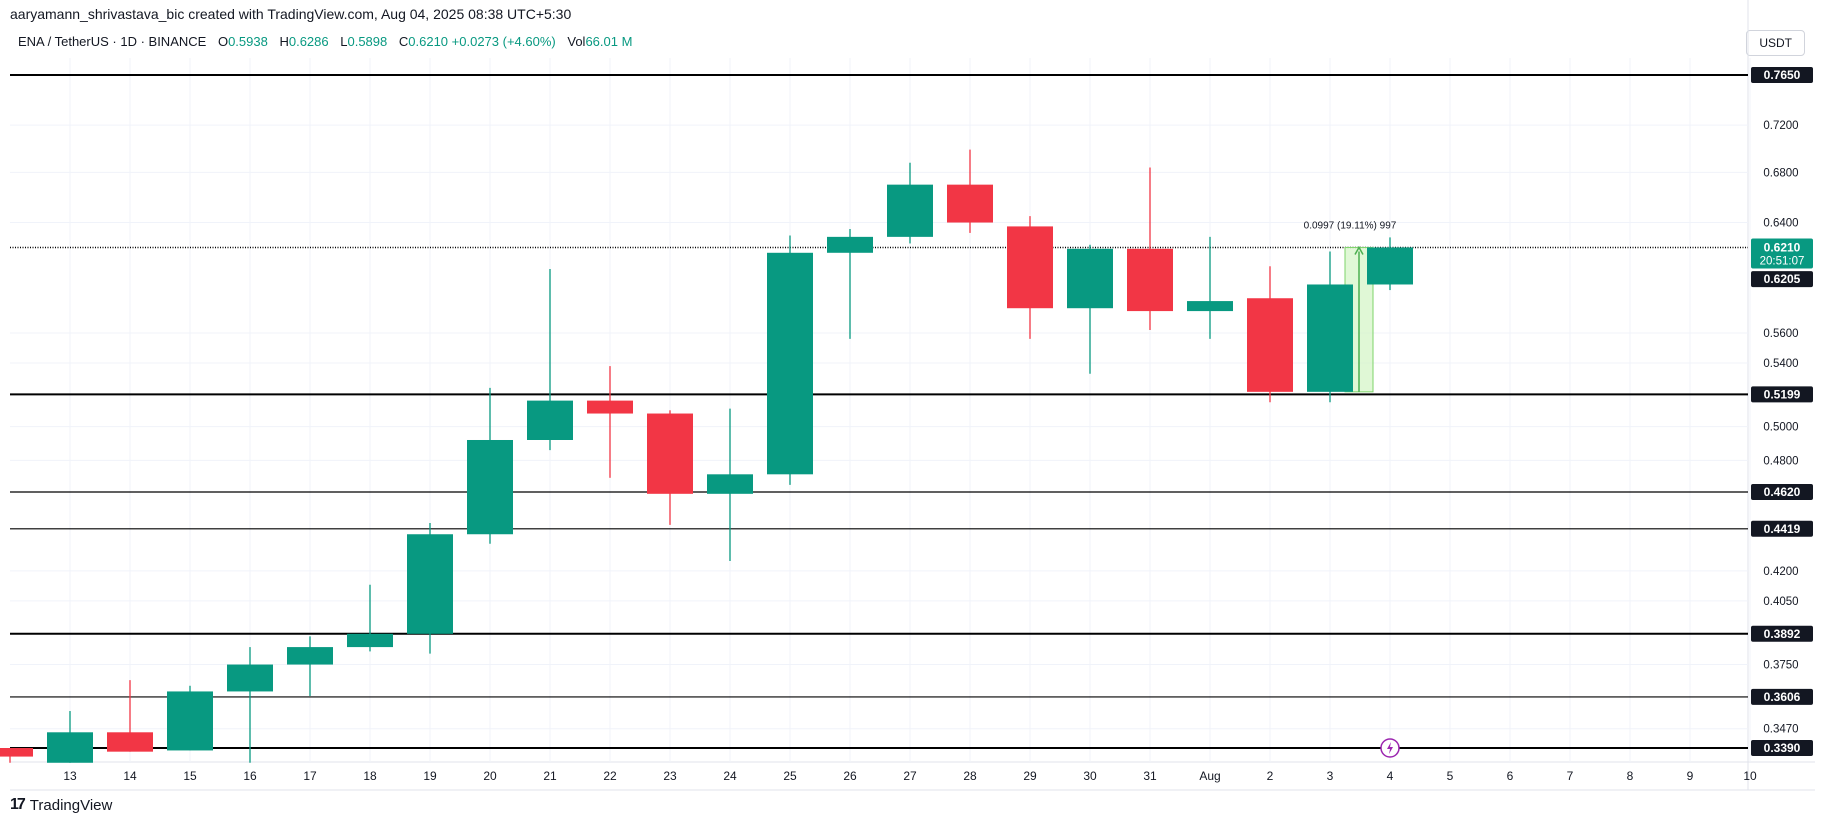  I want to click on price-tick-label: 0.6400, so click(1780, 224).